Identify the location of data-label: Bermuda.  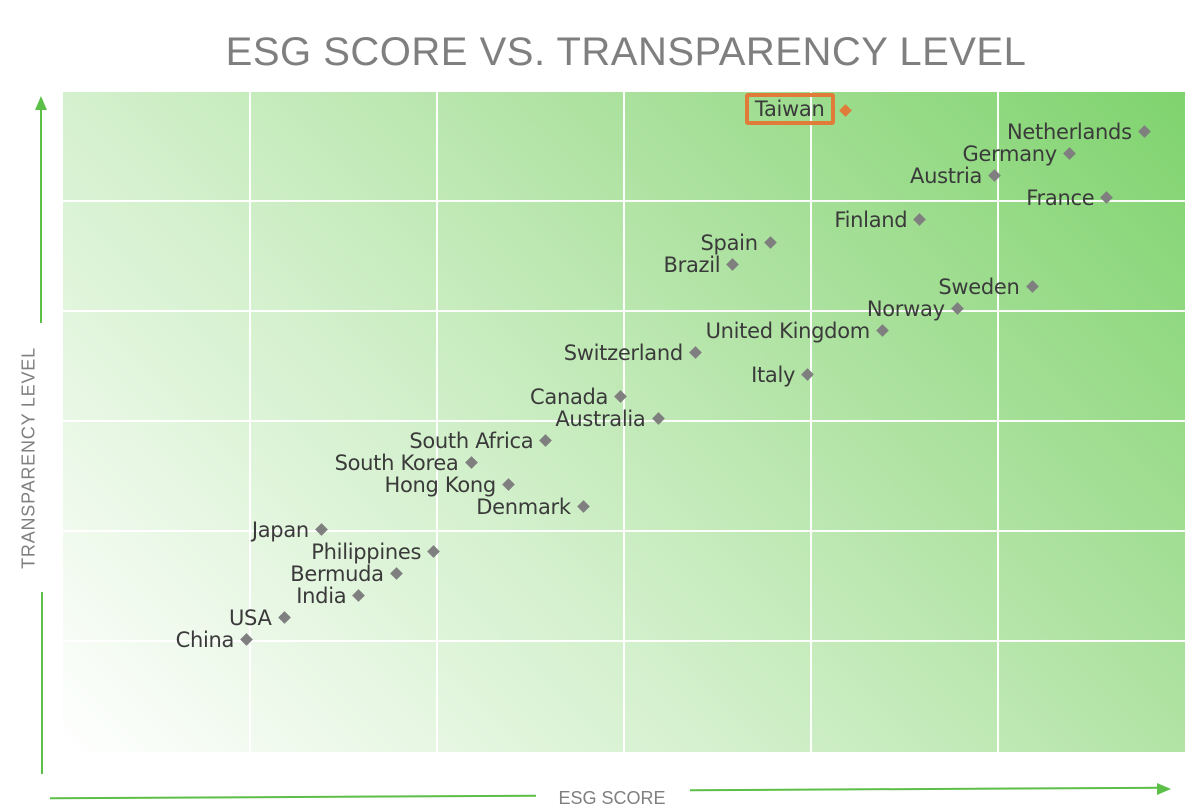
(337, 573).